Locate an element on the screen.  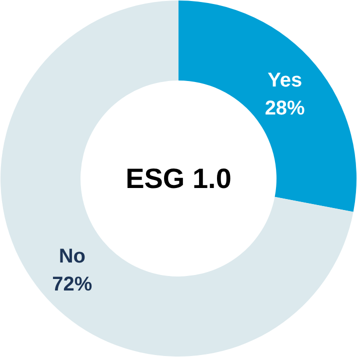
data-label: 28% is located at coordinates (285, 109).